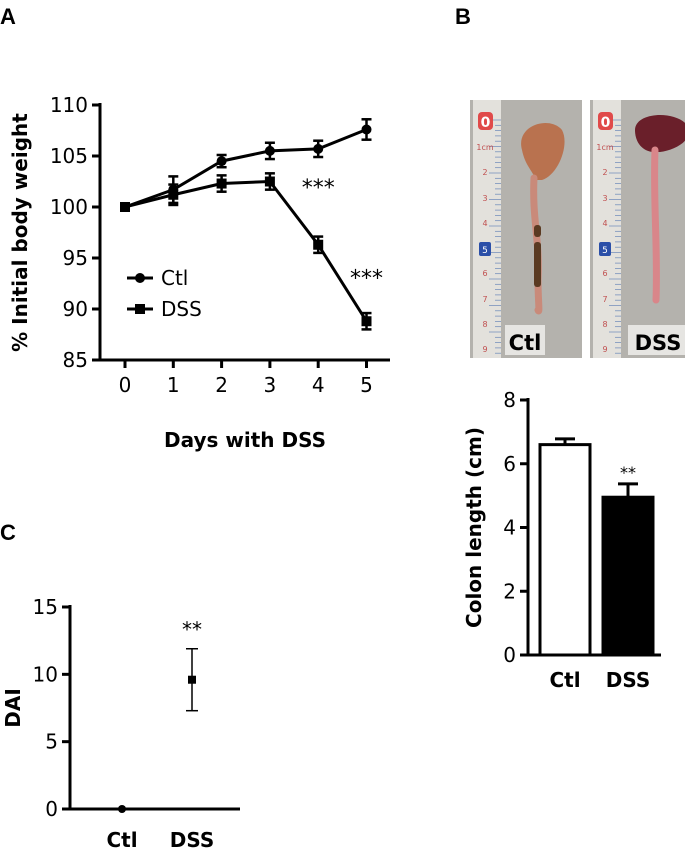 The image size is (696, 859). Describe the element at coordinates (525, 343) in the screenshot. I see `photo-label-ctl: Ctl` at that location.